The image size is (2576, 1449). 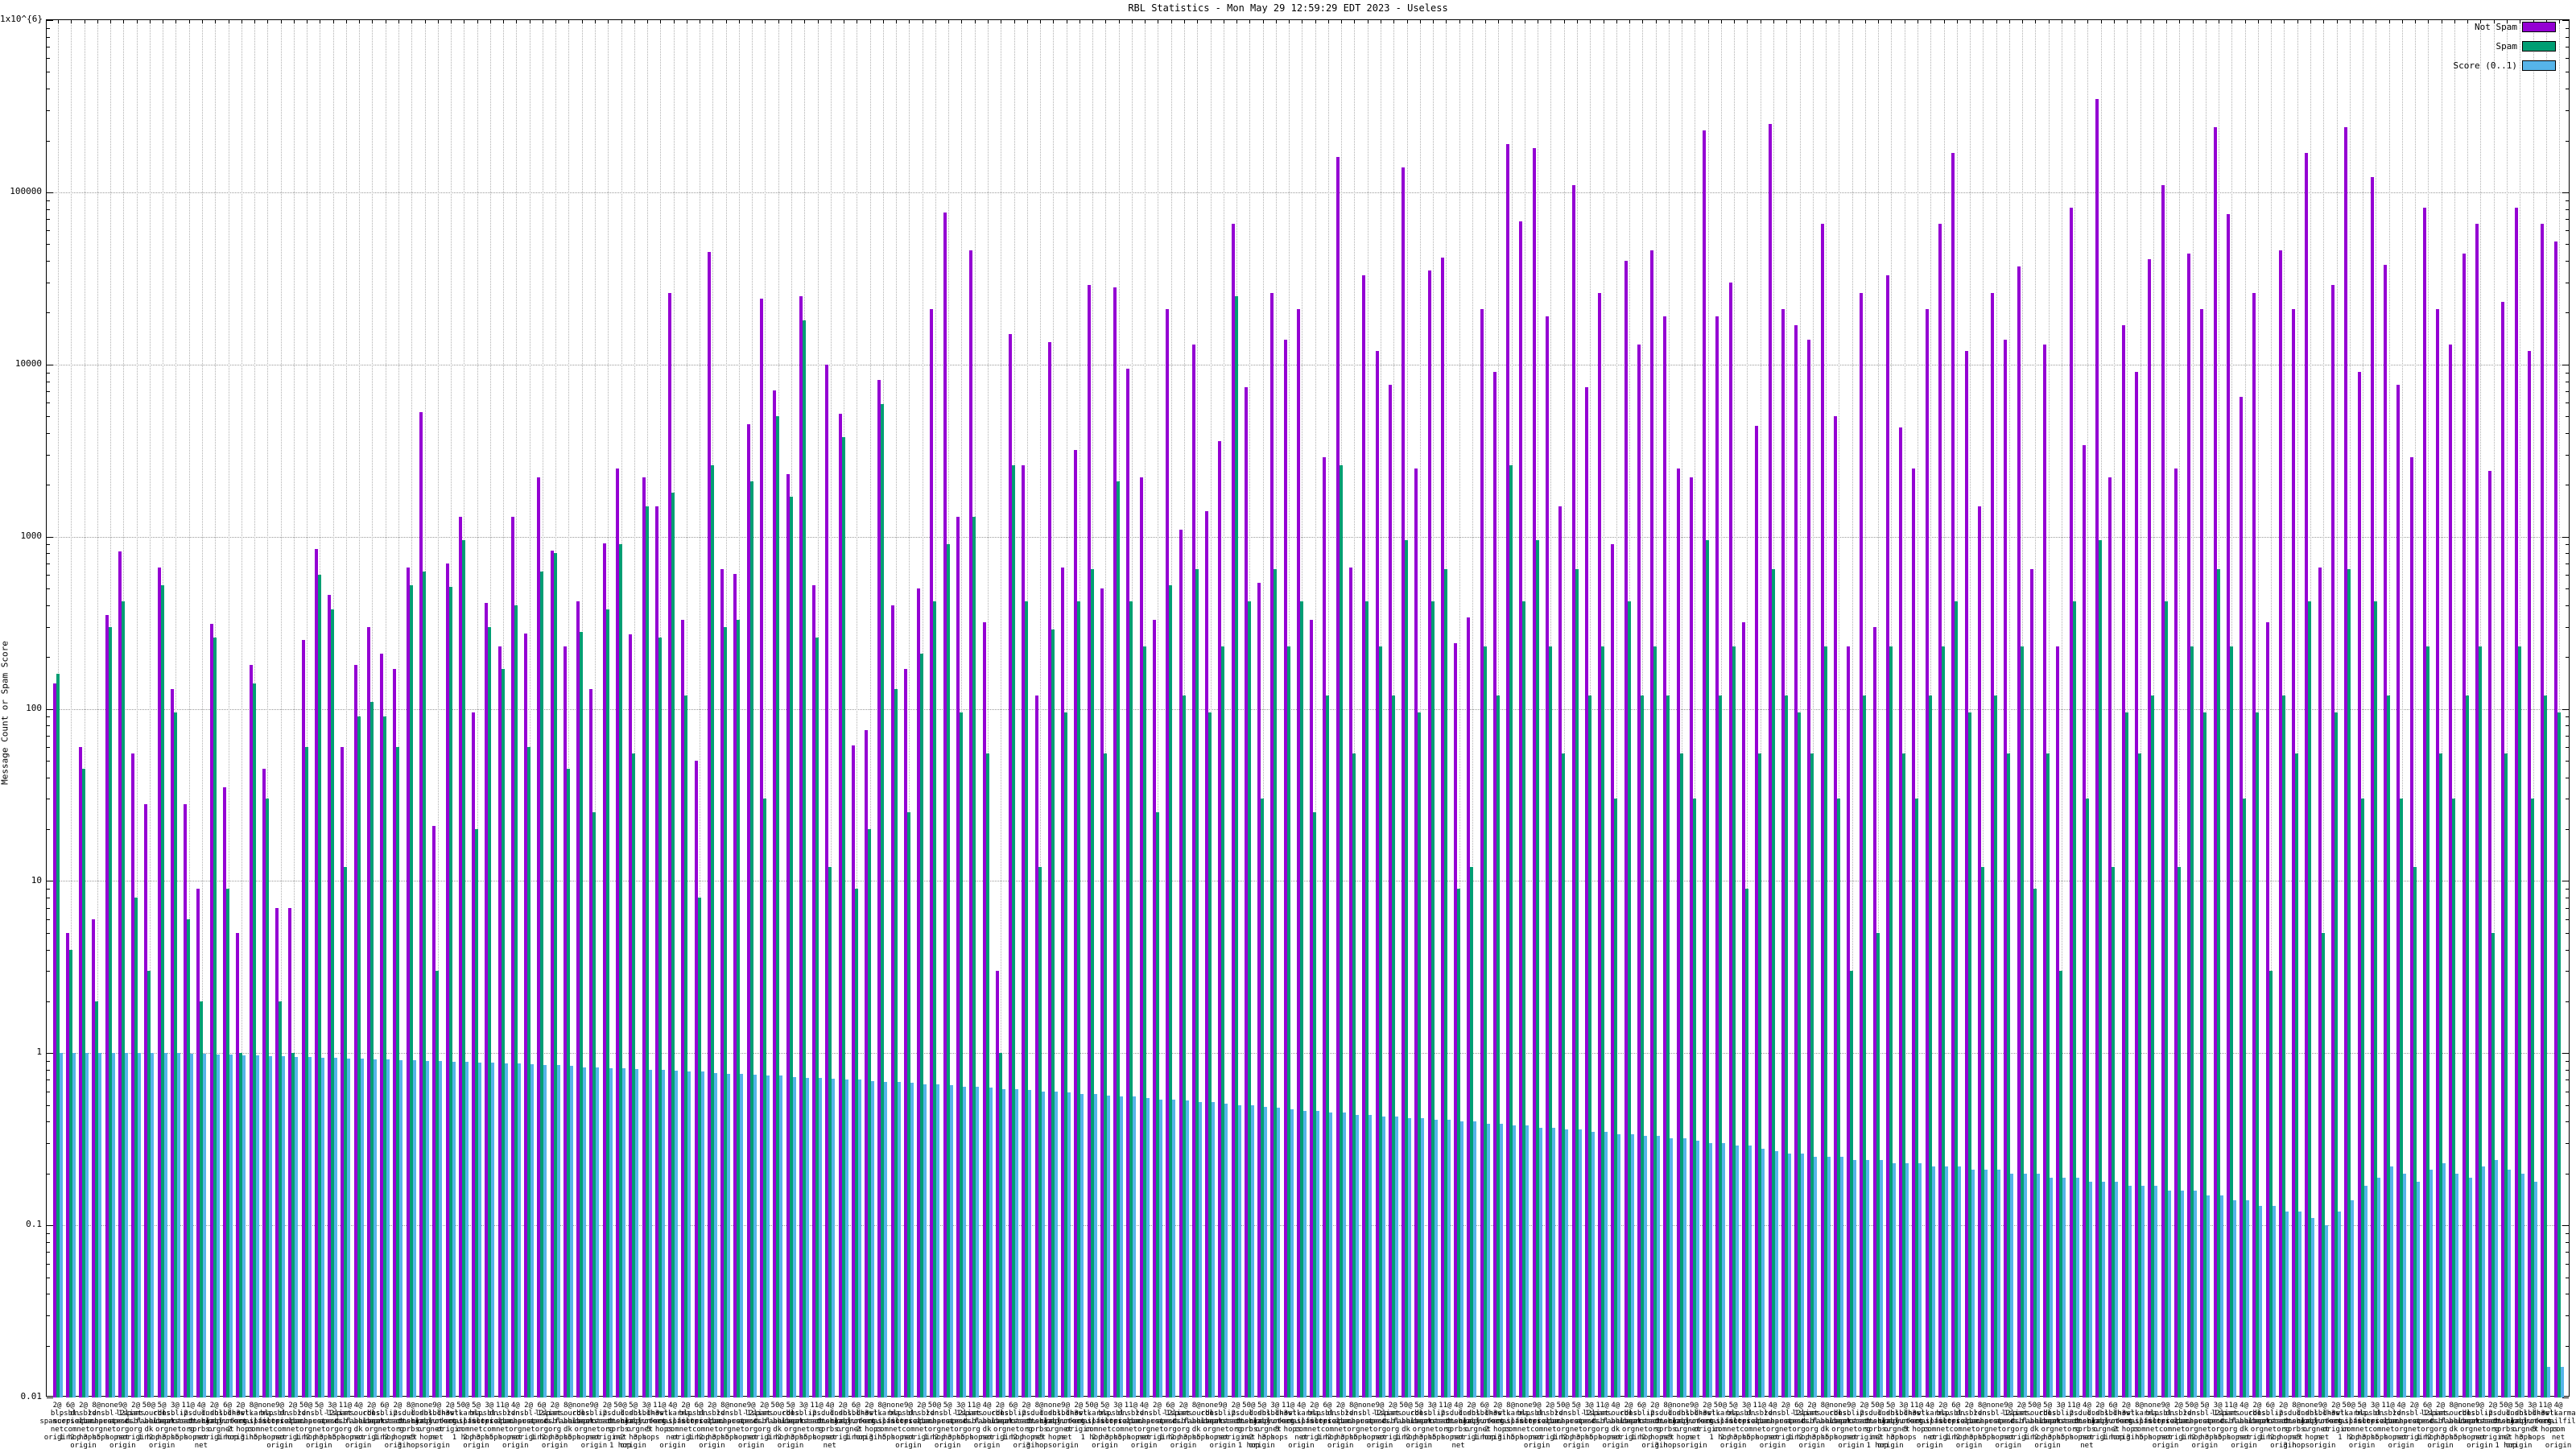 I want to click on y-major-tick-right, so click(x=2565, y=20).